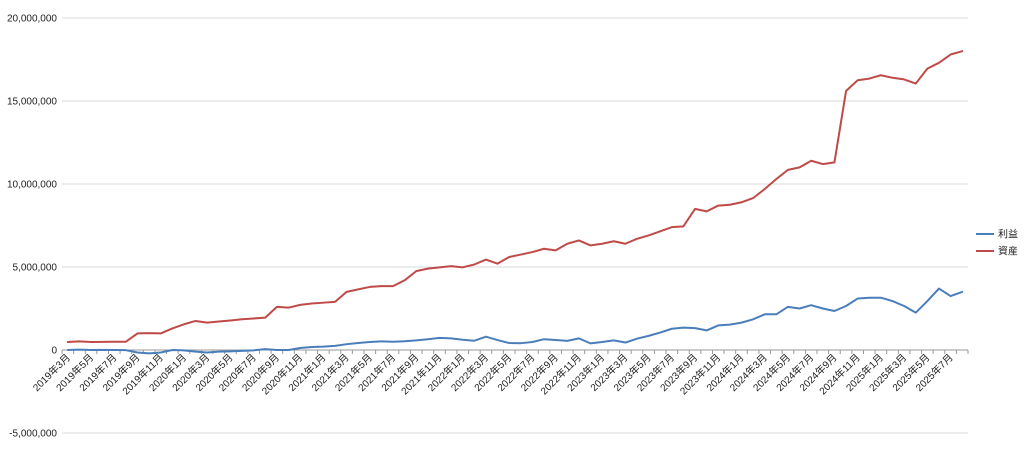 The height and width of the screenshot is (452, 1024). Describe the element at coordinates (1008, 251) in the screenshot. I see `legend-label: 資産` at that location.